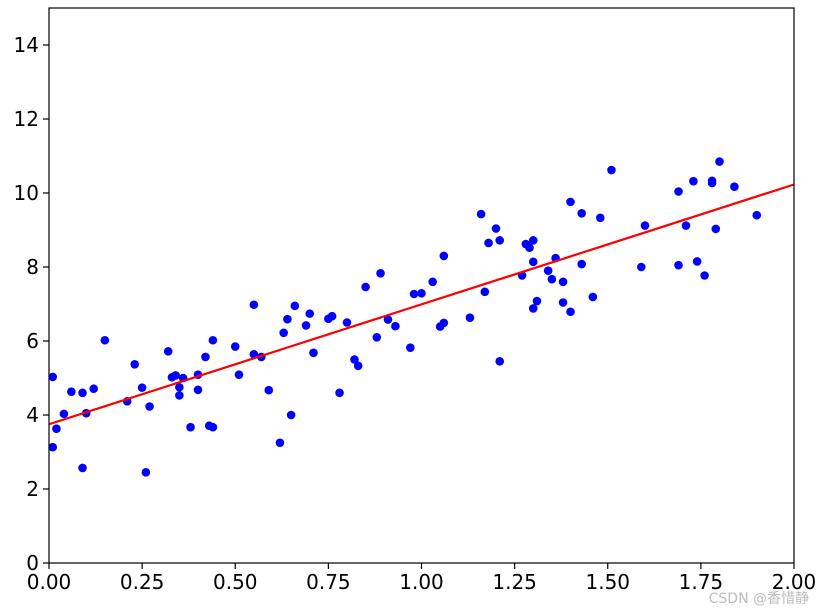  Describe the element at coordinates (607, 582) in the screenshot. I see `x-tick-label-6: 1.50` at that location.